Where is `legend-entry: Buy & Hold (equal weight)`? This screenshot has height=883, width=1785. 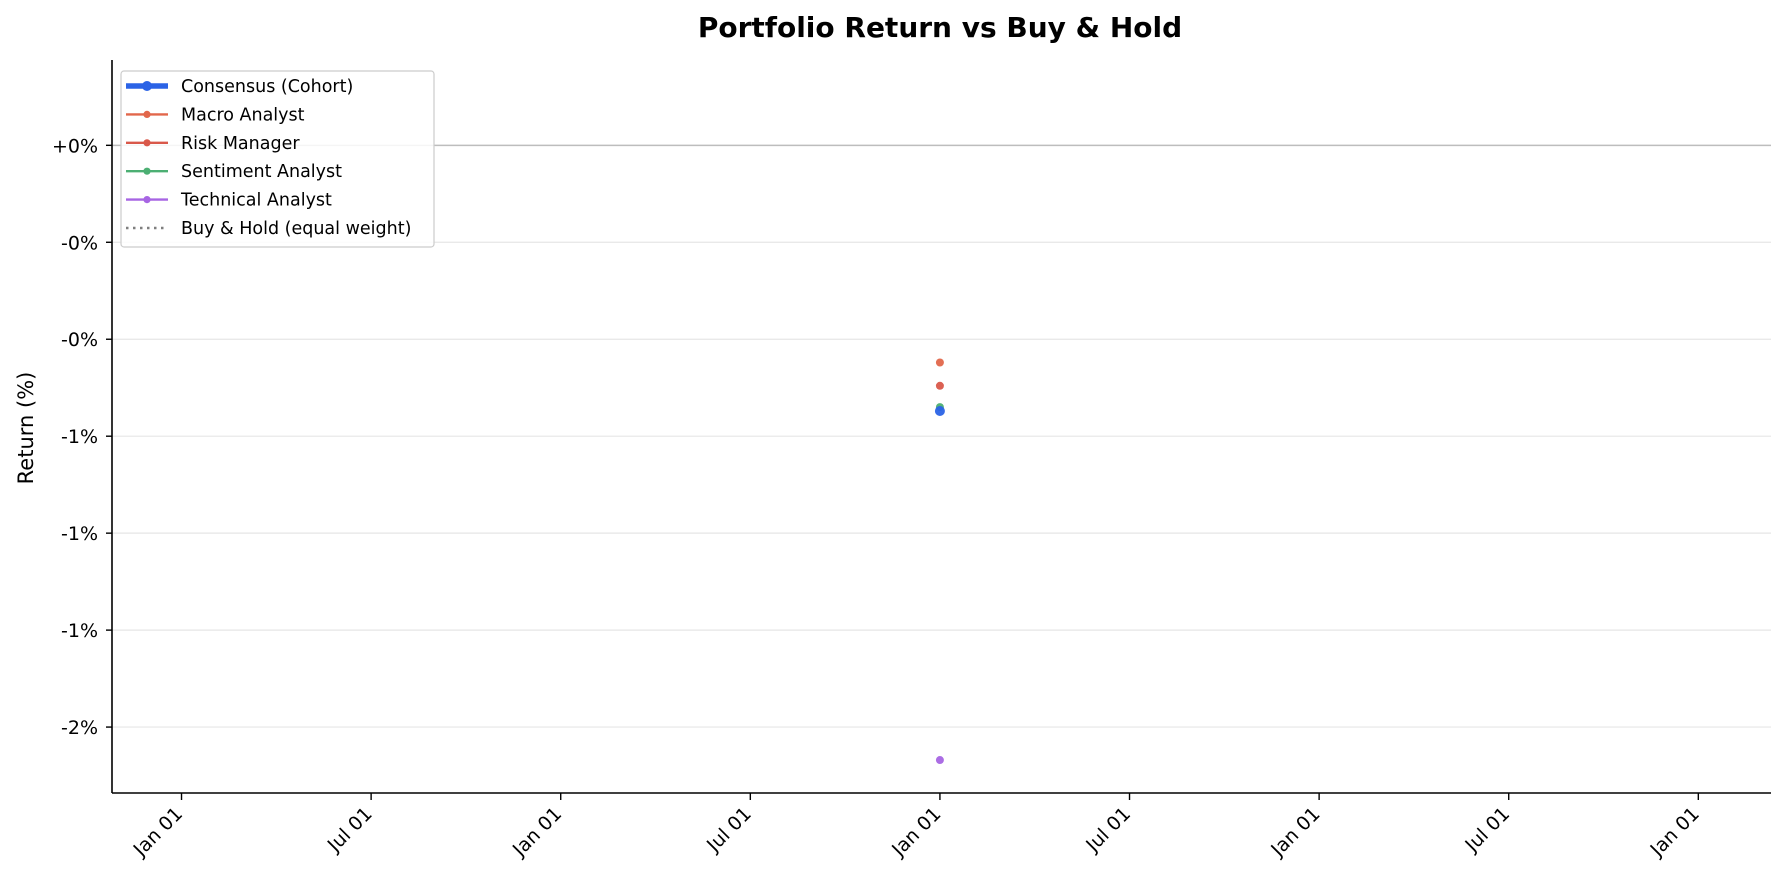
legend-entry: Buy & Hold (equal weight) is located at coordinates (268, 229).